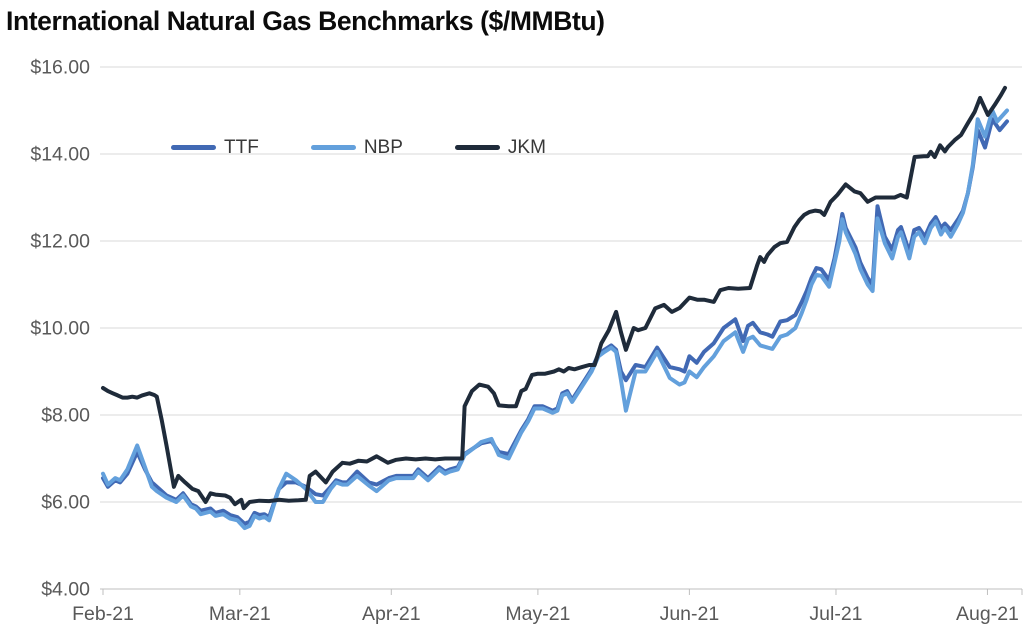 This screenshot has width=1024, height=636. What do you see at coordinates (60, 68) in the screenshot?
I see `y-axis-label: $16.00` at bounding box center [60, 68].